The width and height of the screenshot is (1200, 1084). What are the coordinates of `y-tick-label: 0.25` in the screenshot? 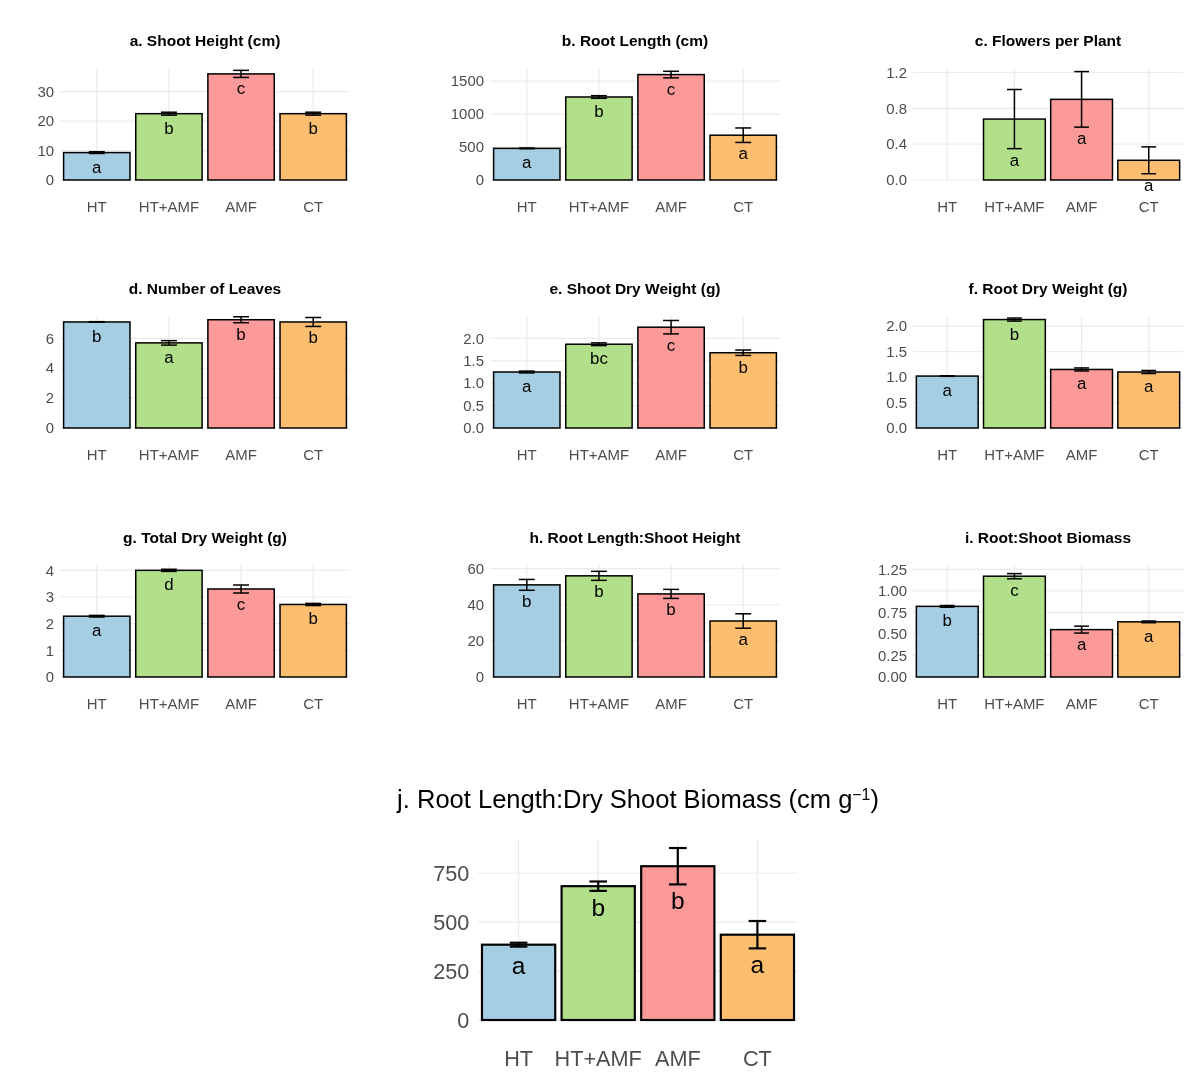 It's located at (892, 655).